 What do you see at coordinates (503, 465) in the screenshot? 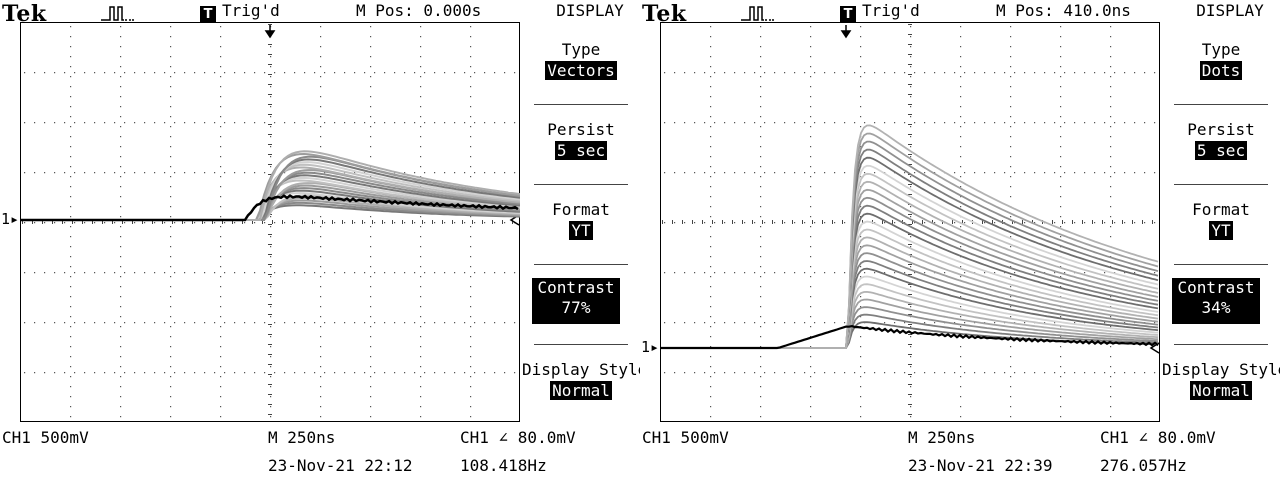
I see `trigger-frequency: 108.418Hz` at bounding box center [503, 465].